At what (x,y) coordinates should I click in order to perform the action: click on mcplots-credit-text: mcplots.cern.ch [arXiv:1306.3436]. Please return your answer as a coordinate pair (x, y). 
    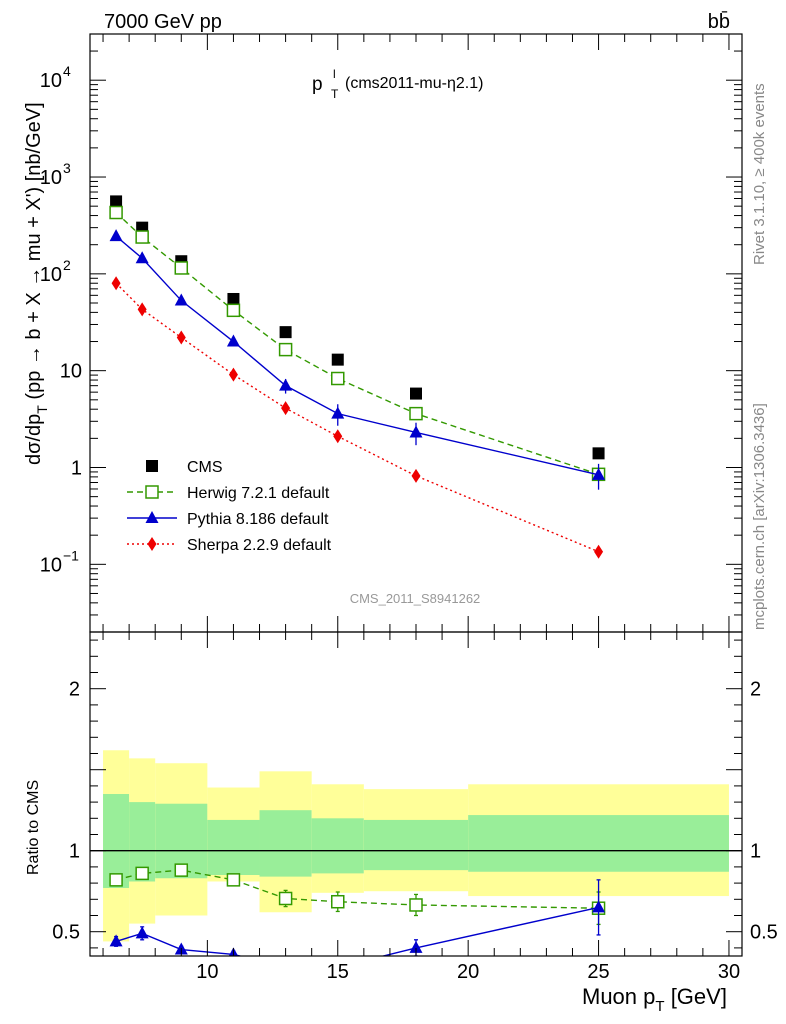
    Looking at the image, I should click on (759, 516).